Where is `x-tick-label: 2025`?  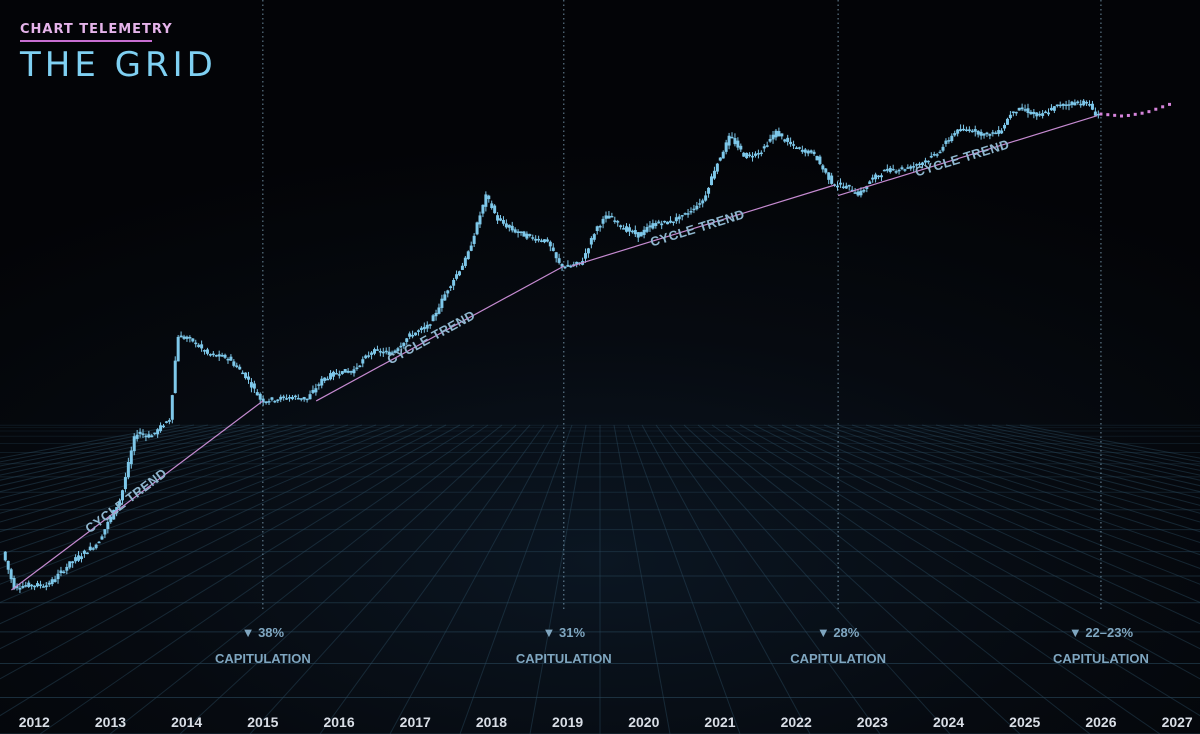 x-tick-label: 2025 is located at coordinates (1024, 722).